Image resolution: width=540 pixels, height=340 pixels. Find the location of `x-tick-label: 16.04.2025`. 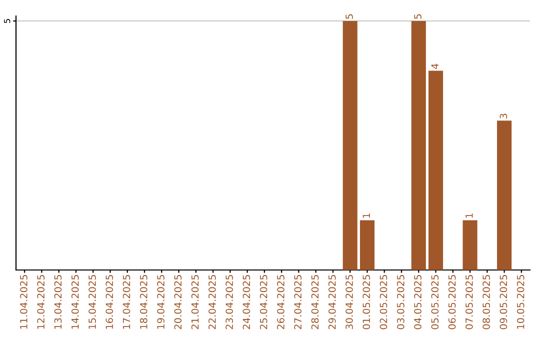

x-tick-label: 16.04.2025 is located at coordinates (110, 302).